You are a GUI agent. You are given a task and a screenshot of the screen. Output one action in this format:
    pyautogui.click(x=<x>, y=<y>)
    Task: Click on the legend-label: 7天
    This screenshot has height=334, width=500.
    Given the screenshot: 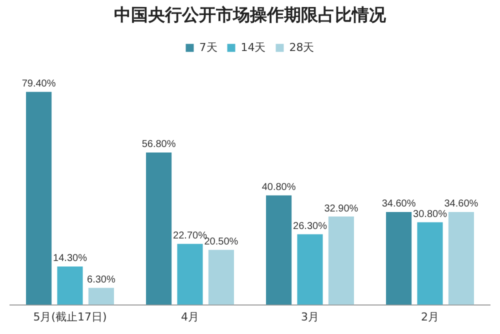 What is the action you would take?
    pyautogui.click(x=208, y=47)
    